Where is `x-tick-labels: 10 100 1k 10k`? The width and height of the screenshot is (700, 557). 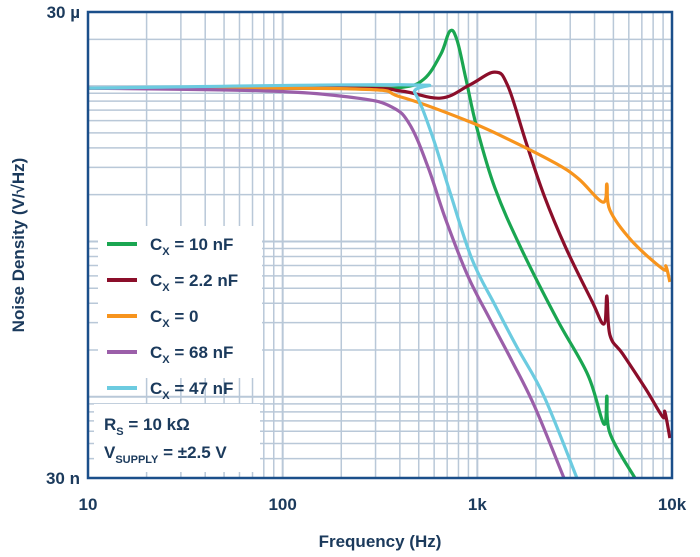
x-tick-labels: 10 100 1k 10k is located at coordinates (383, 504).